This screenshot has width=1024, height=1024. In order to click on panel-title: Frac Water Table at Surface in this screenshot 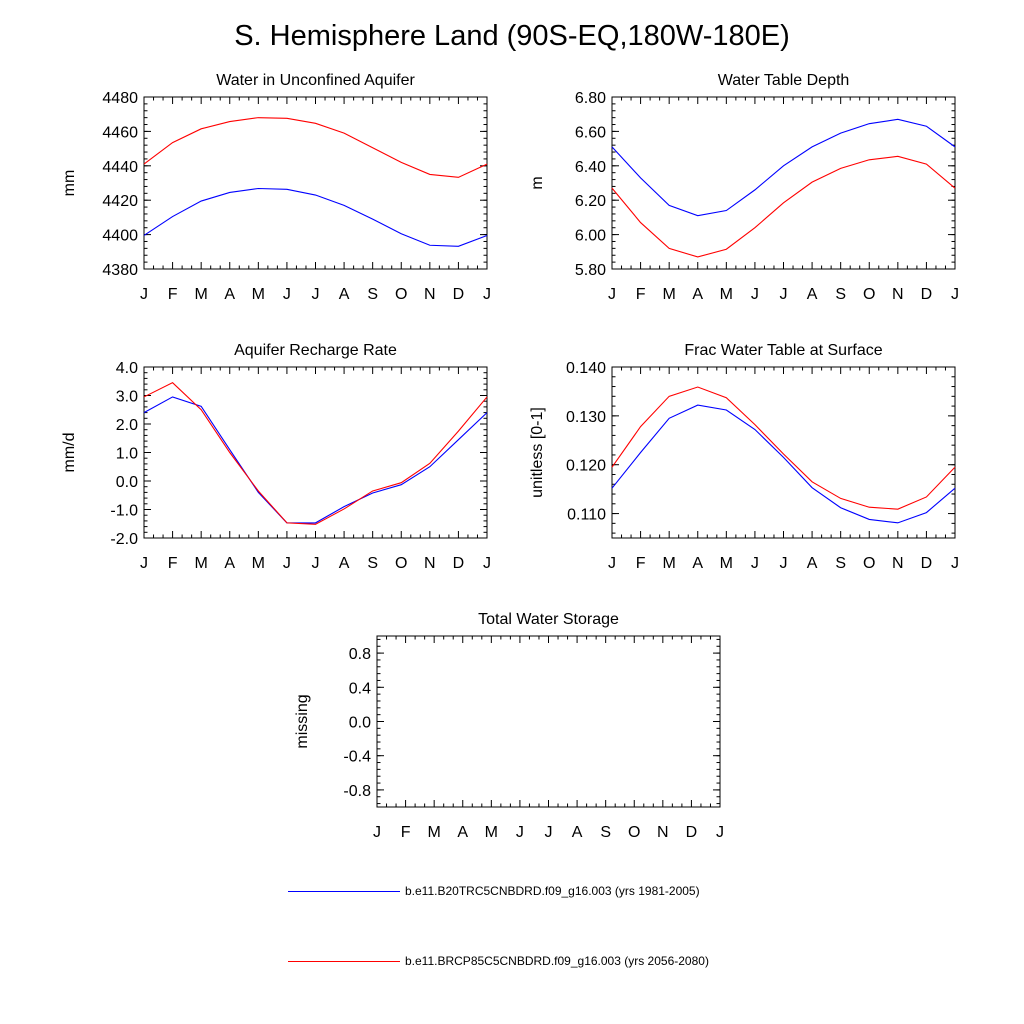, I will do `click(783, 350)`.